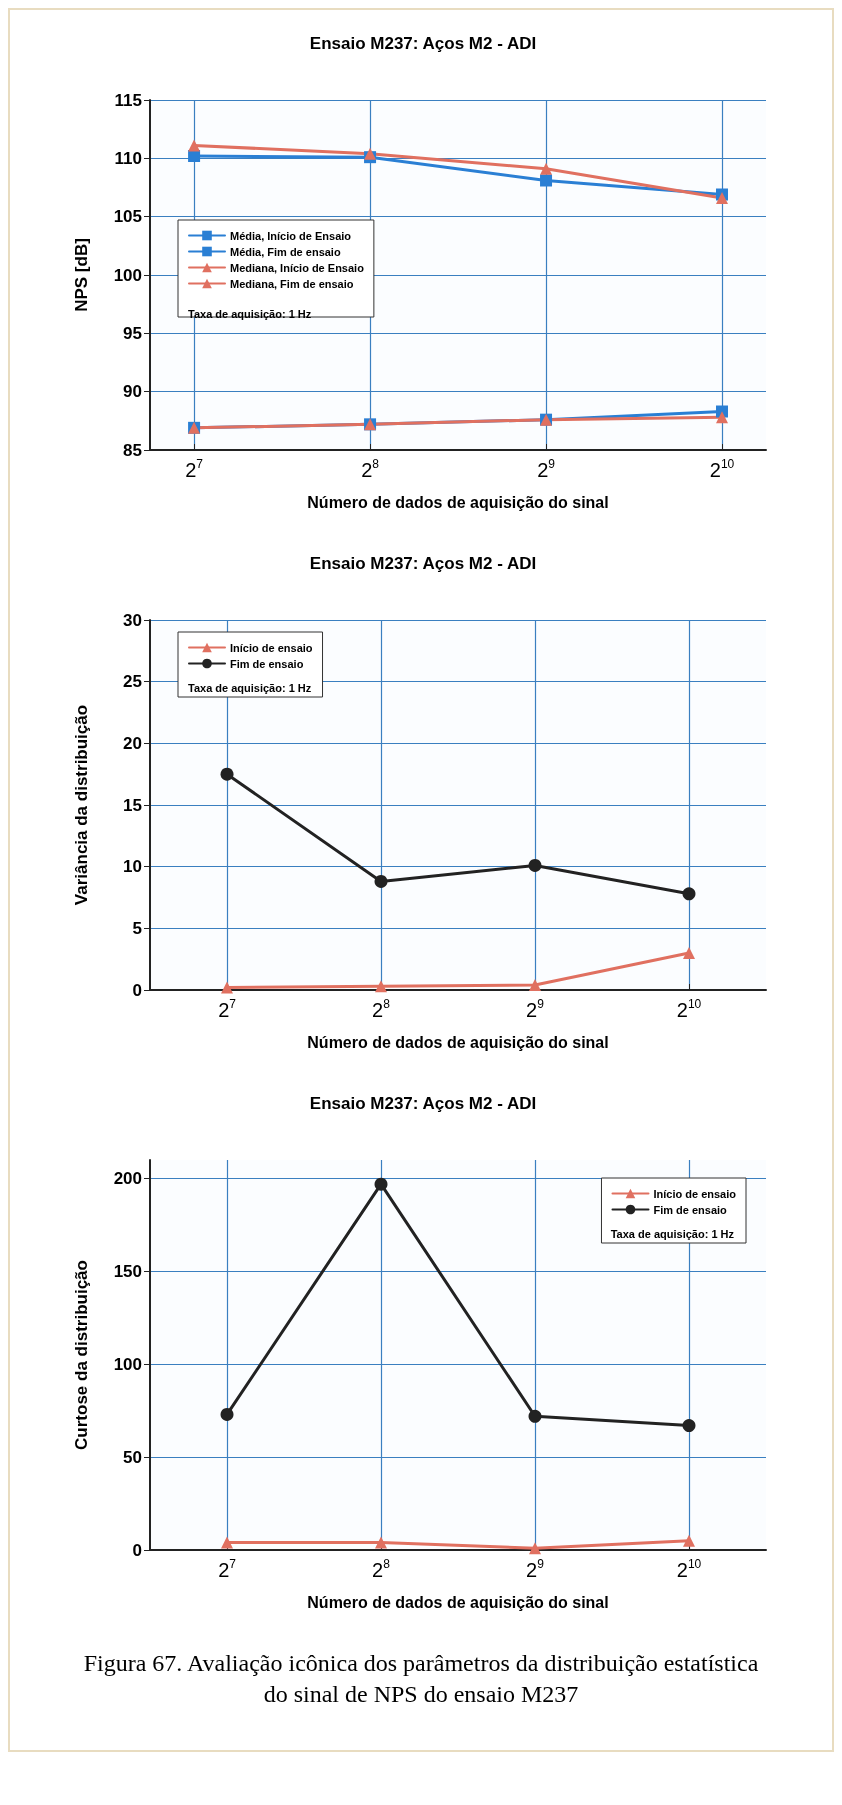 This screenshot has height=1805, width=842. What do you see at coordinates (81, 805) in the screenshot?
I see `y-axis-title: Variância da distribuição` at bounding box center [81, 805].